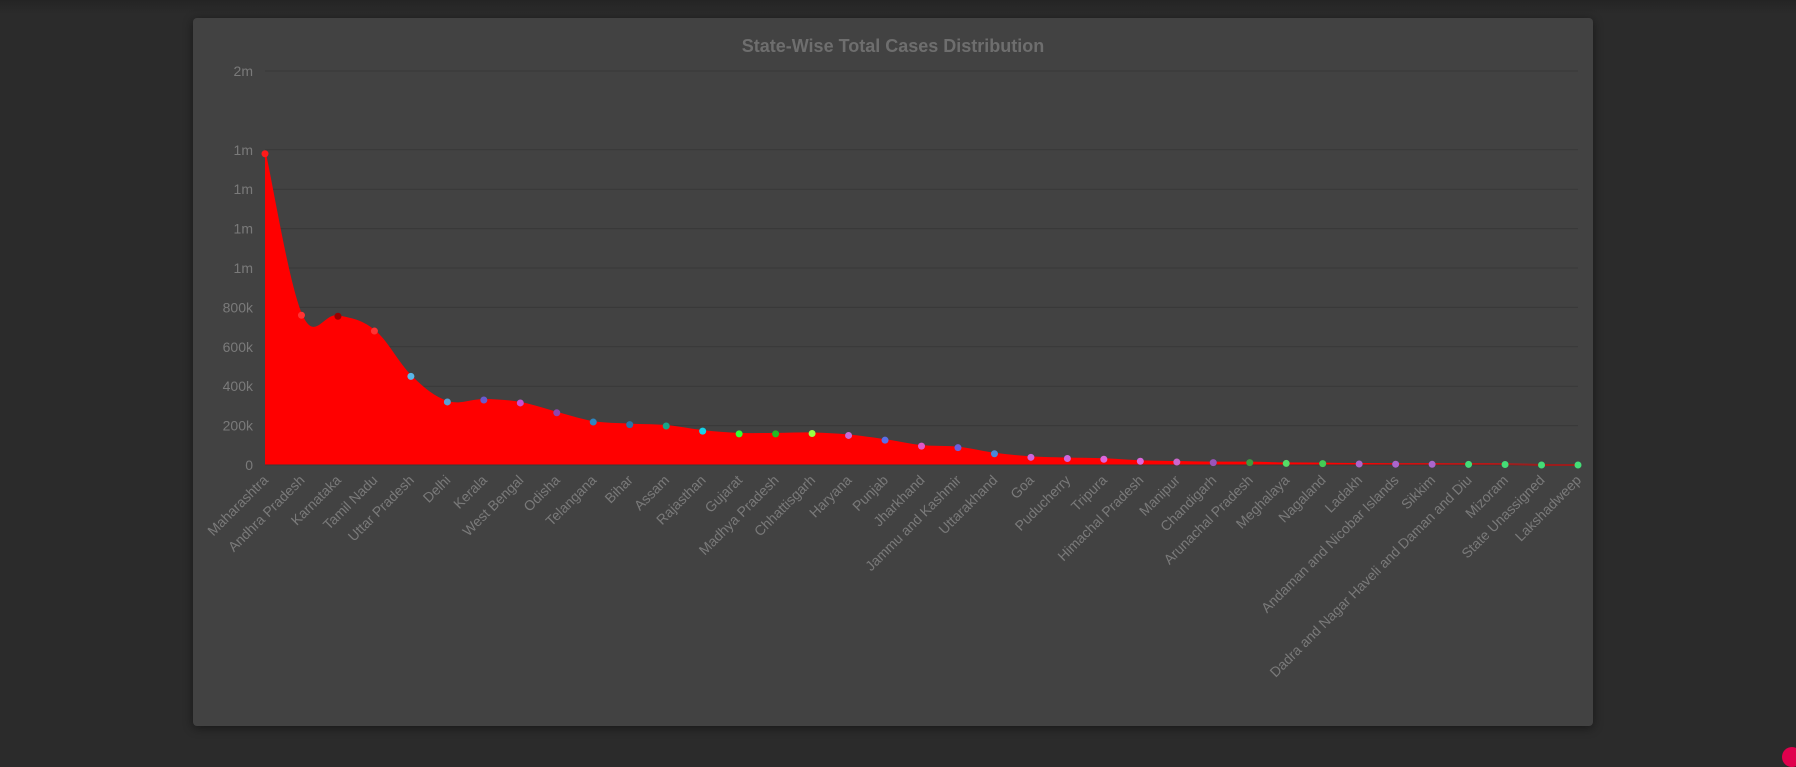 The image size is (1796, 767). I want to click on x-tick-label: Goa, so click(1022, 487).